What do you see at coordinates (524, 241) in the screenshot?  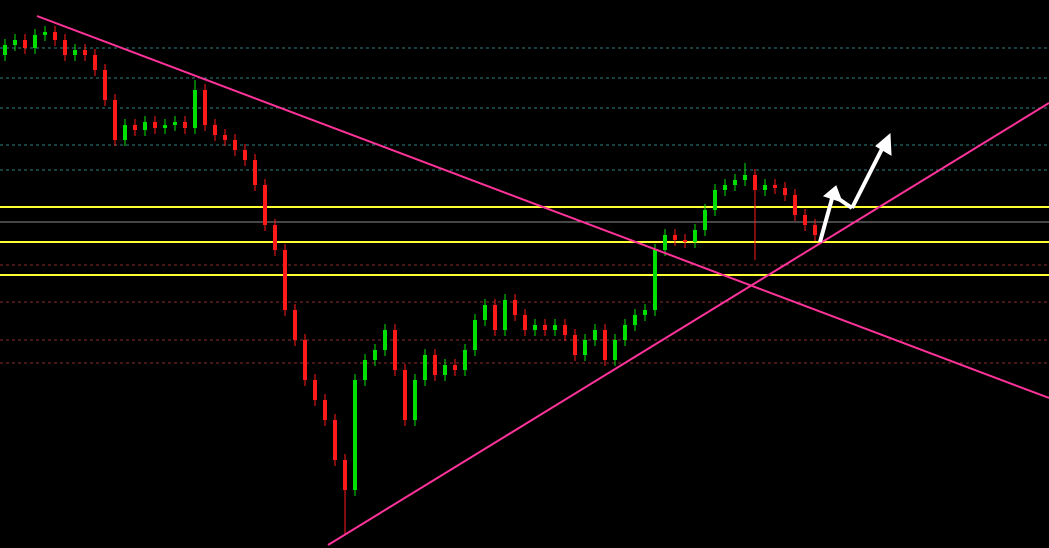 I see `yellow-levels` at bounding box center [524, 241].